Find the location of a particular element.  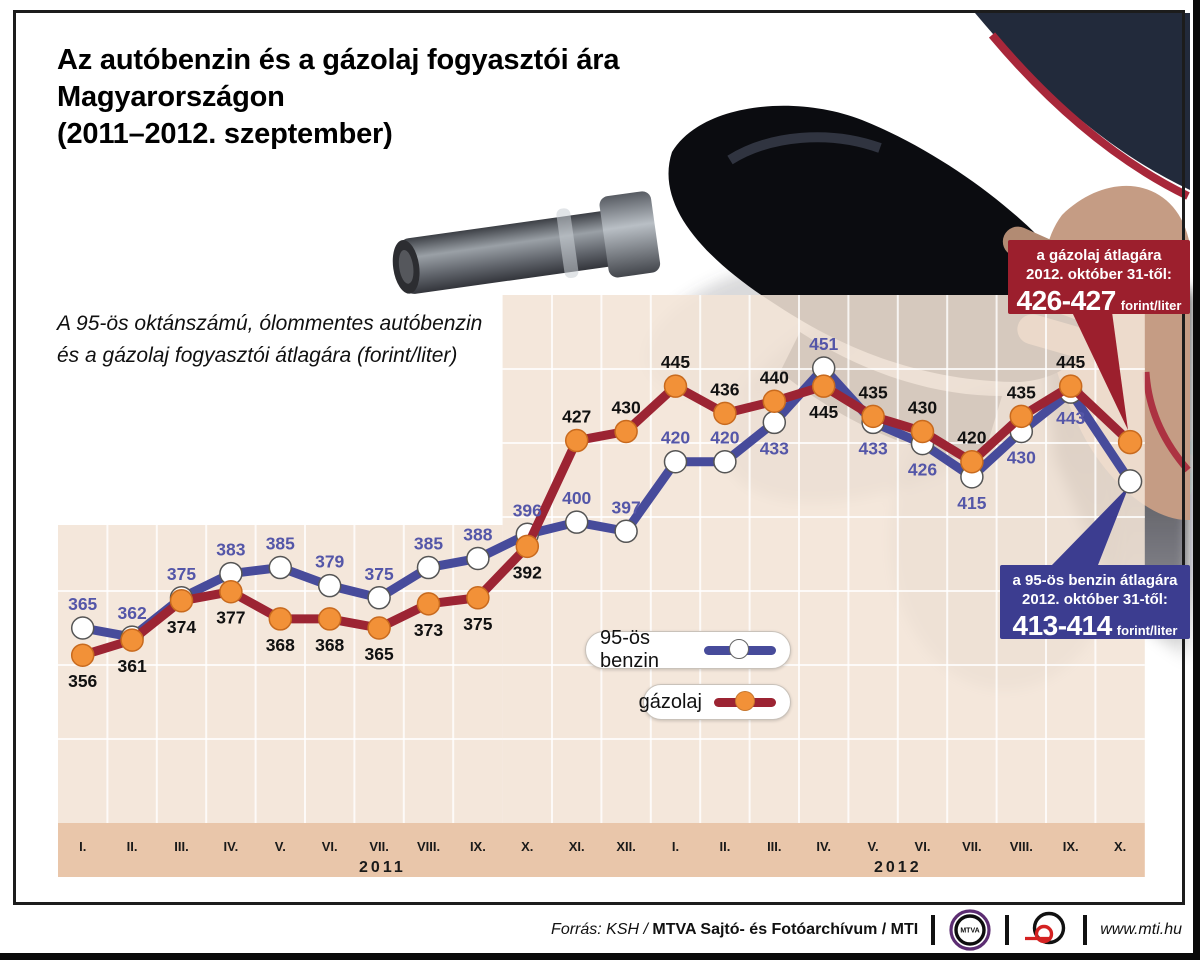

benzin-callout-value: 413-414 is located at coordinates (1062, 625).